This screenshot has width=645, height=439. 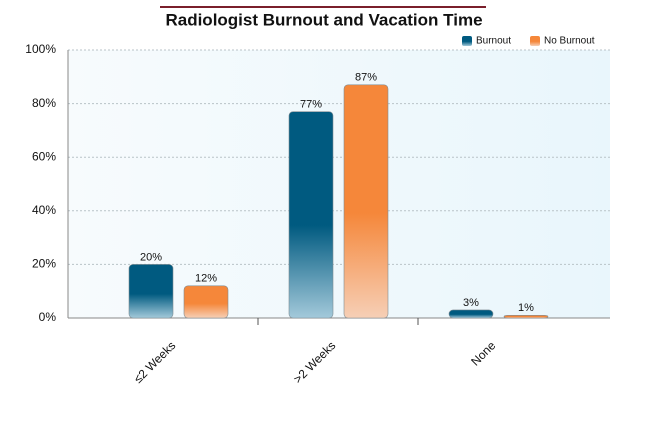 I want to click on y-tick-label: 60%, so click(x=44, y=156).